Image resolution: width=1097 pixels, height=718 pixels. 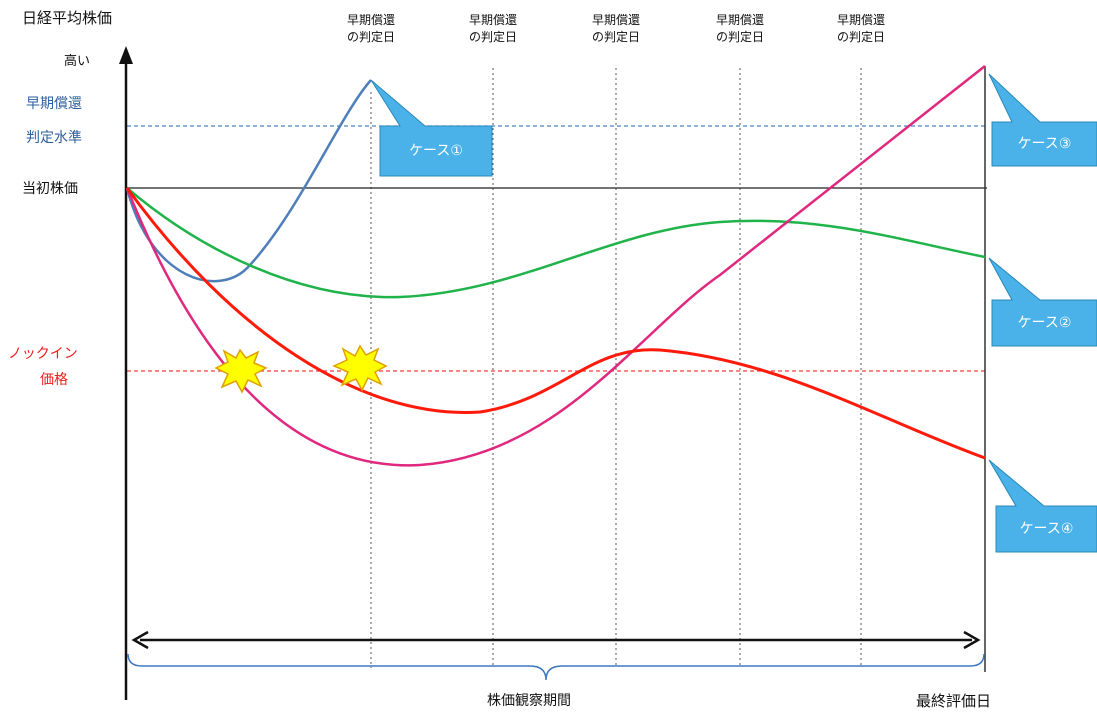 I want to click on case-2-curve, so click(x=556, y=243).